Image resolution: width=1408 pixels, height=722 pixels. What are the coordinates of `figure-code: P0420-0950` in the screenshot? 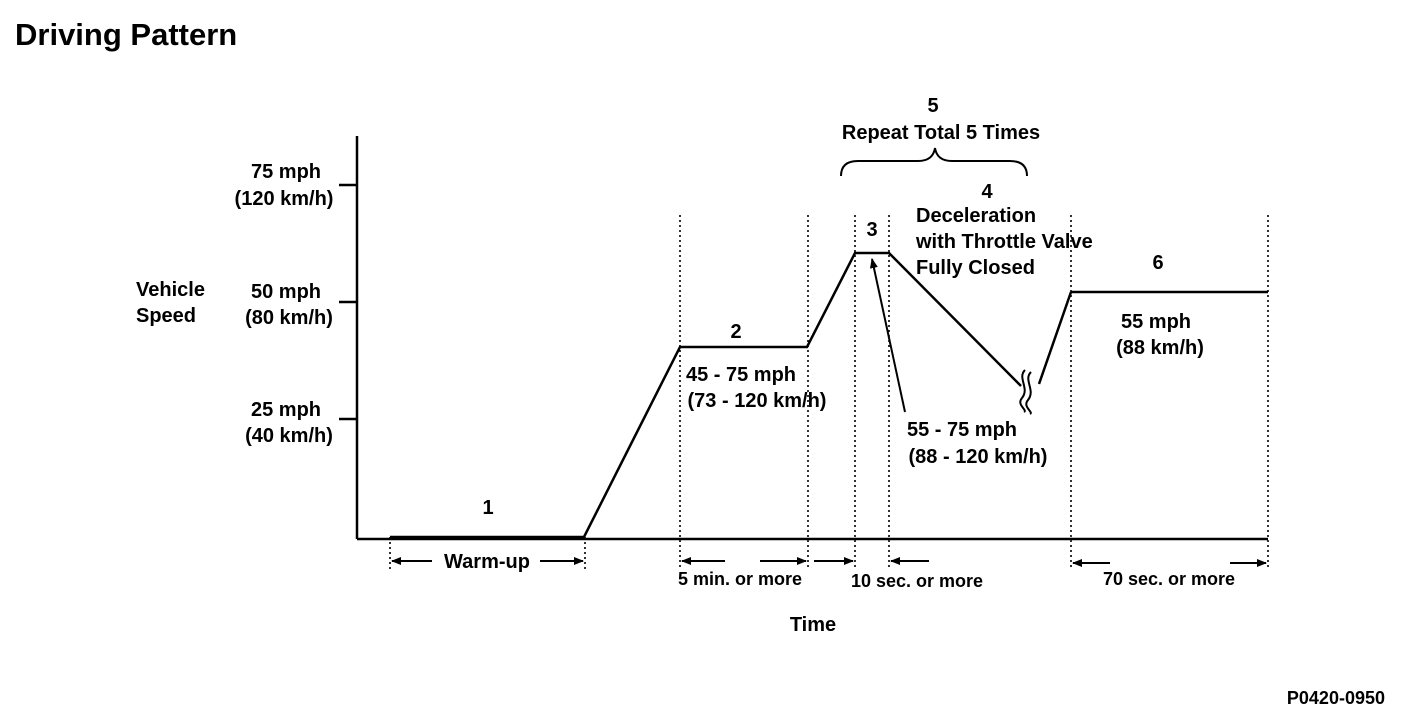 It's located at (1336, 698).